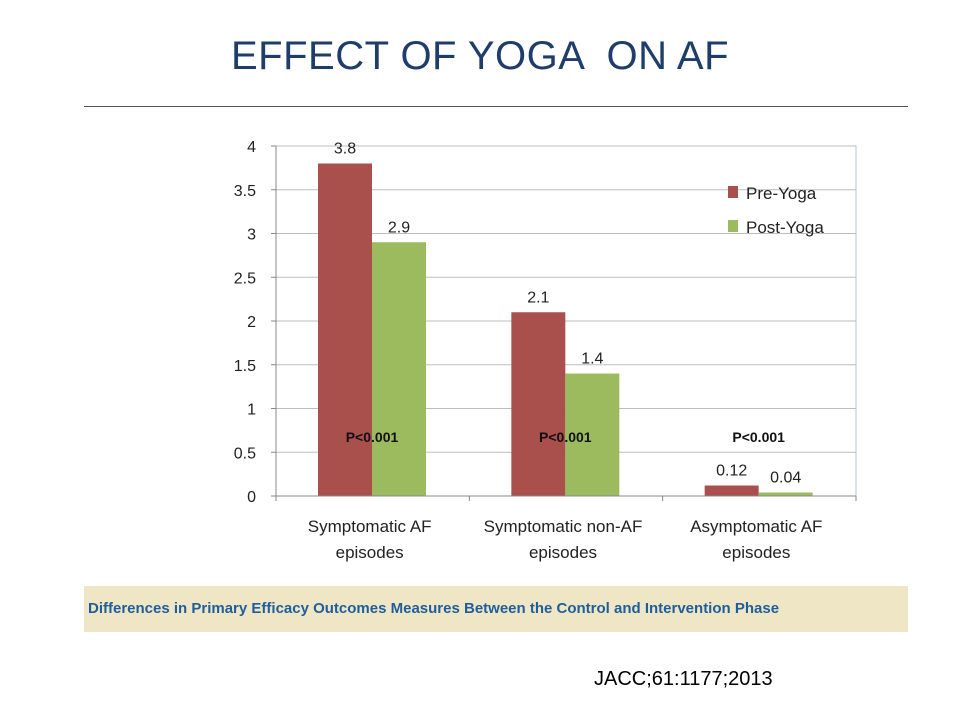  Describe the element at coordinates (563, 526) in the screenshot. I see `category-label: Symptomatic non-AF` at that location.